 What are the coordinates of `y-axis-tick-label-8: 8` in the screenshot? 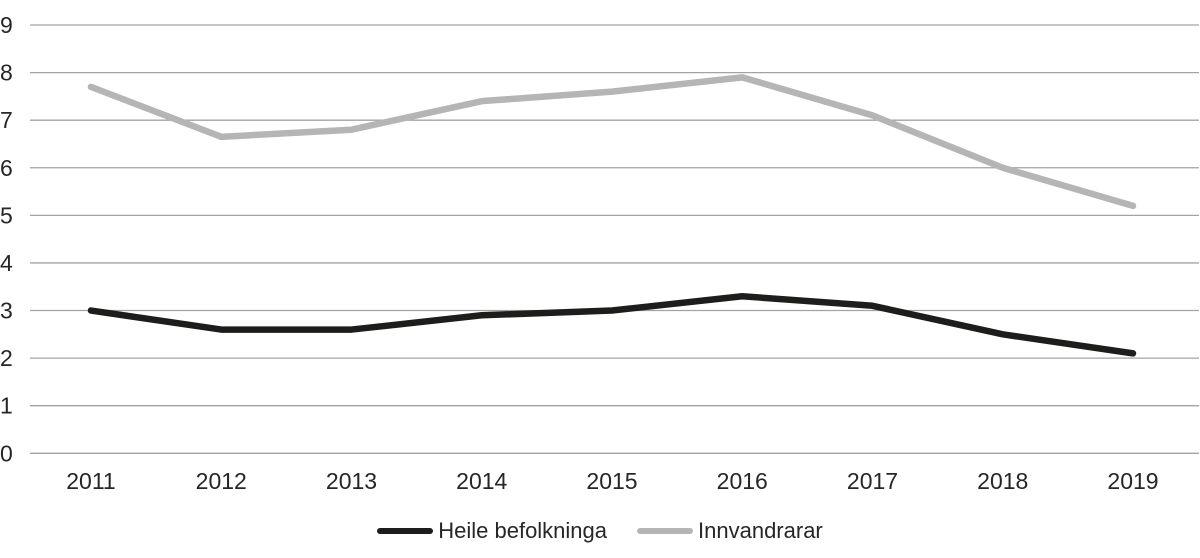 It's located at (6, 73).